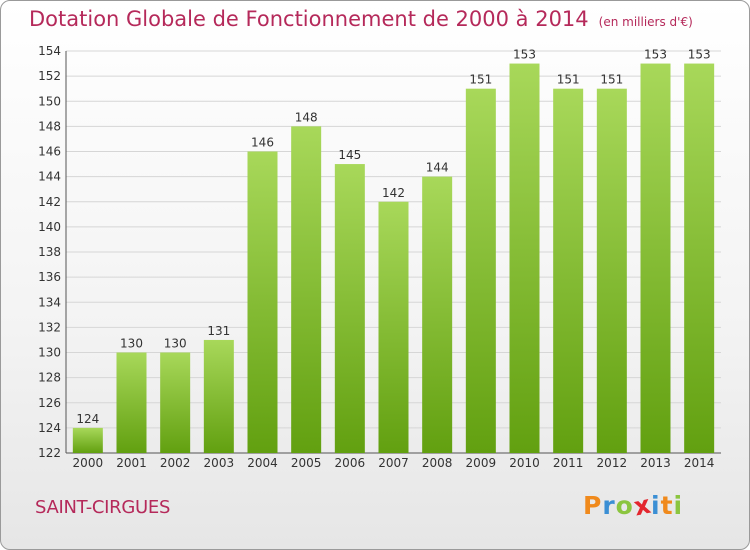 Image resolution: width=750 pixels, height=550 pixels. What do you see at coordinates (87, 440) in the screenshot?
I see `bar-2000` at bounding box center [87, 440].